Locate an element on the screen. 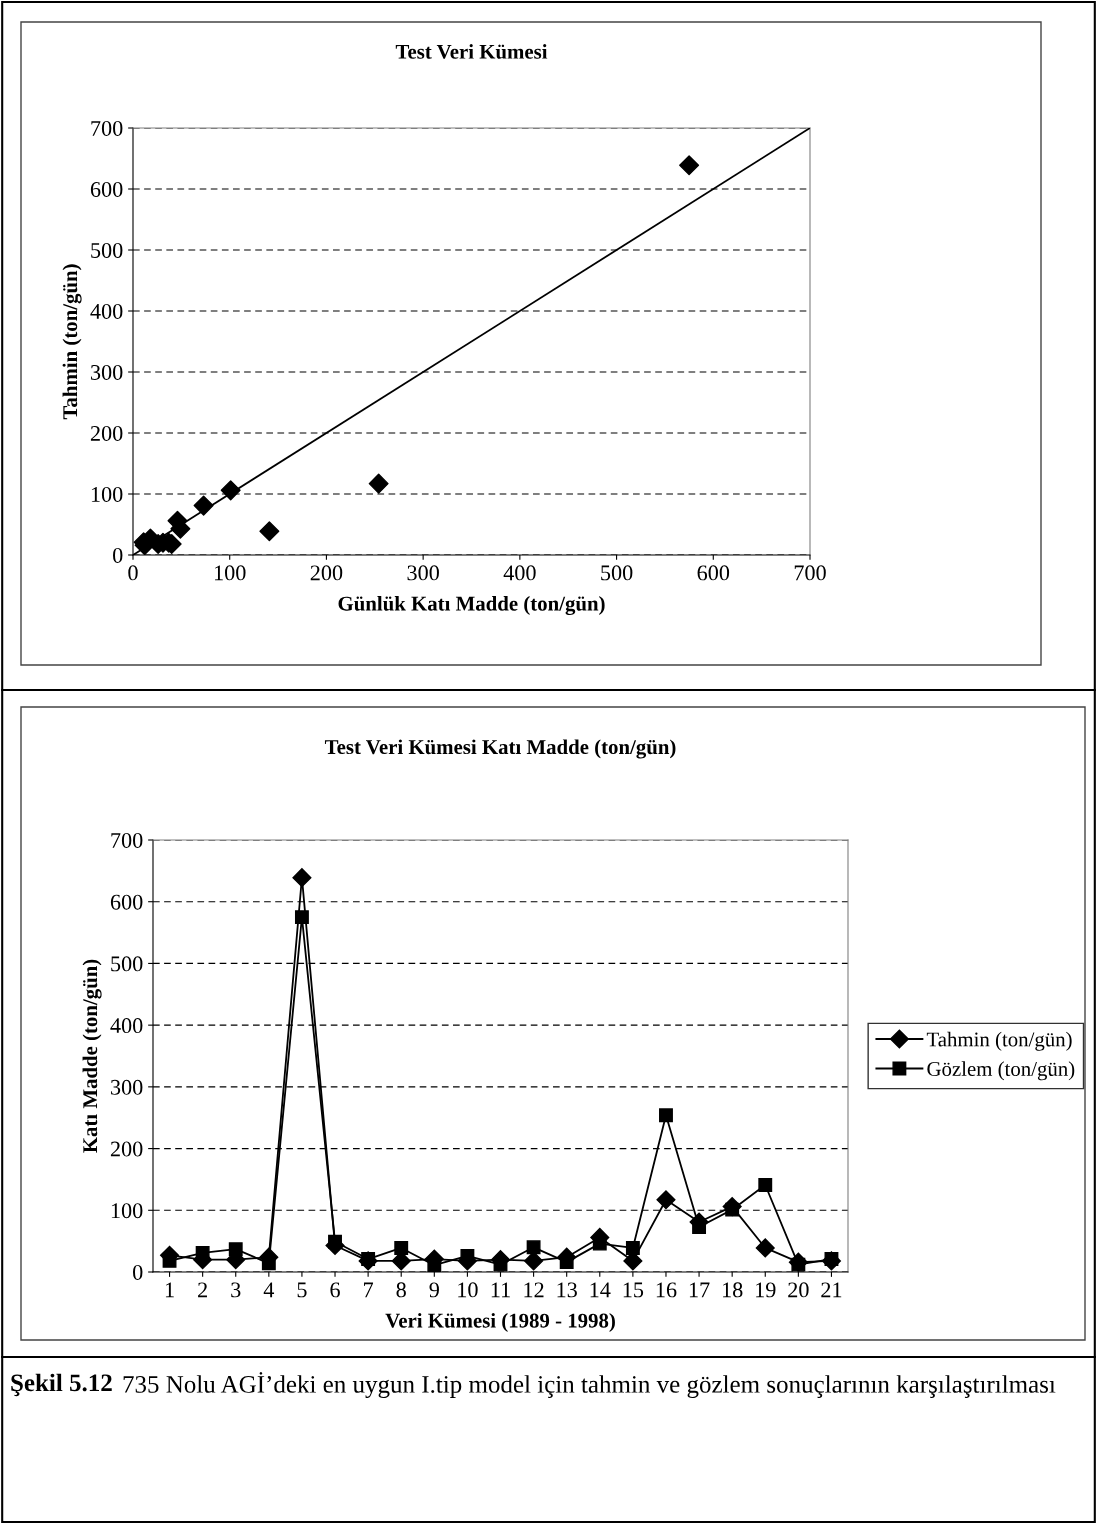 The width and height of the screenshot is (1097, 1525). x-tick-label: 5 is located at coordinates (302, 1290).